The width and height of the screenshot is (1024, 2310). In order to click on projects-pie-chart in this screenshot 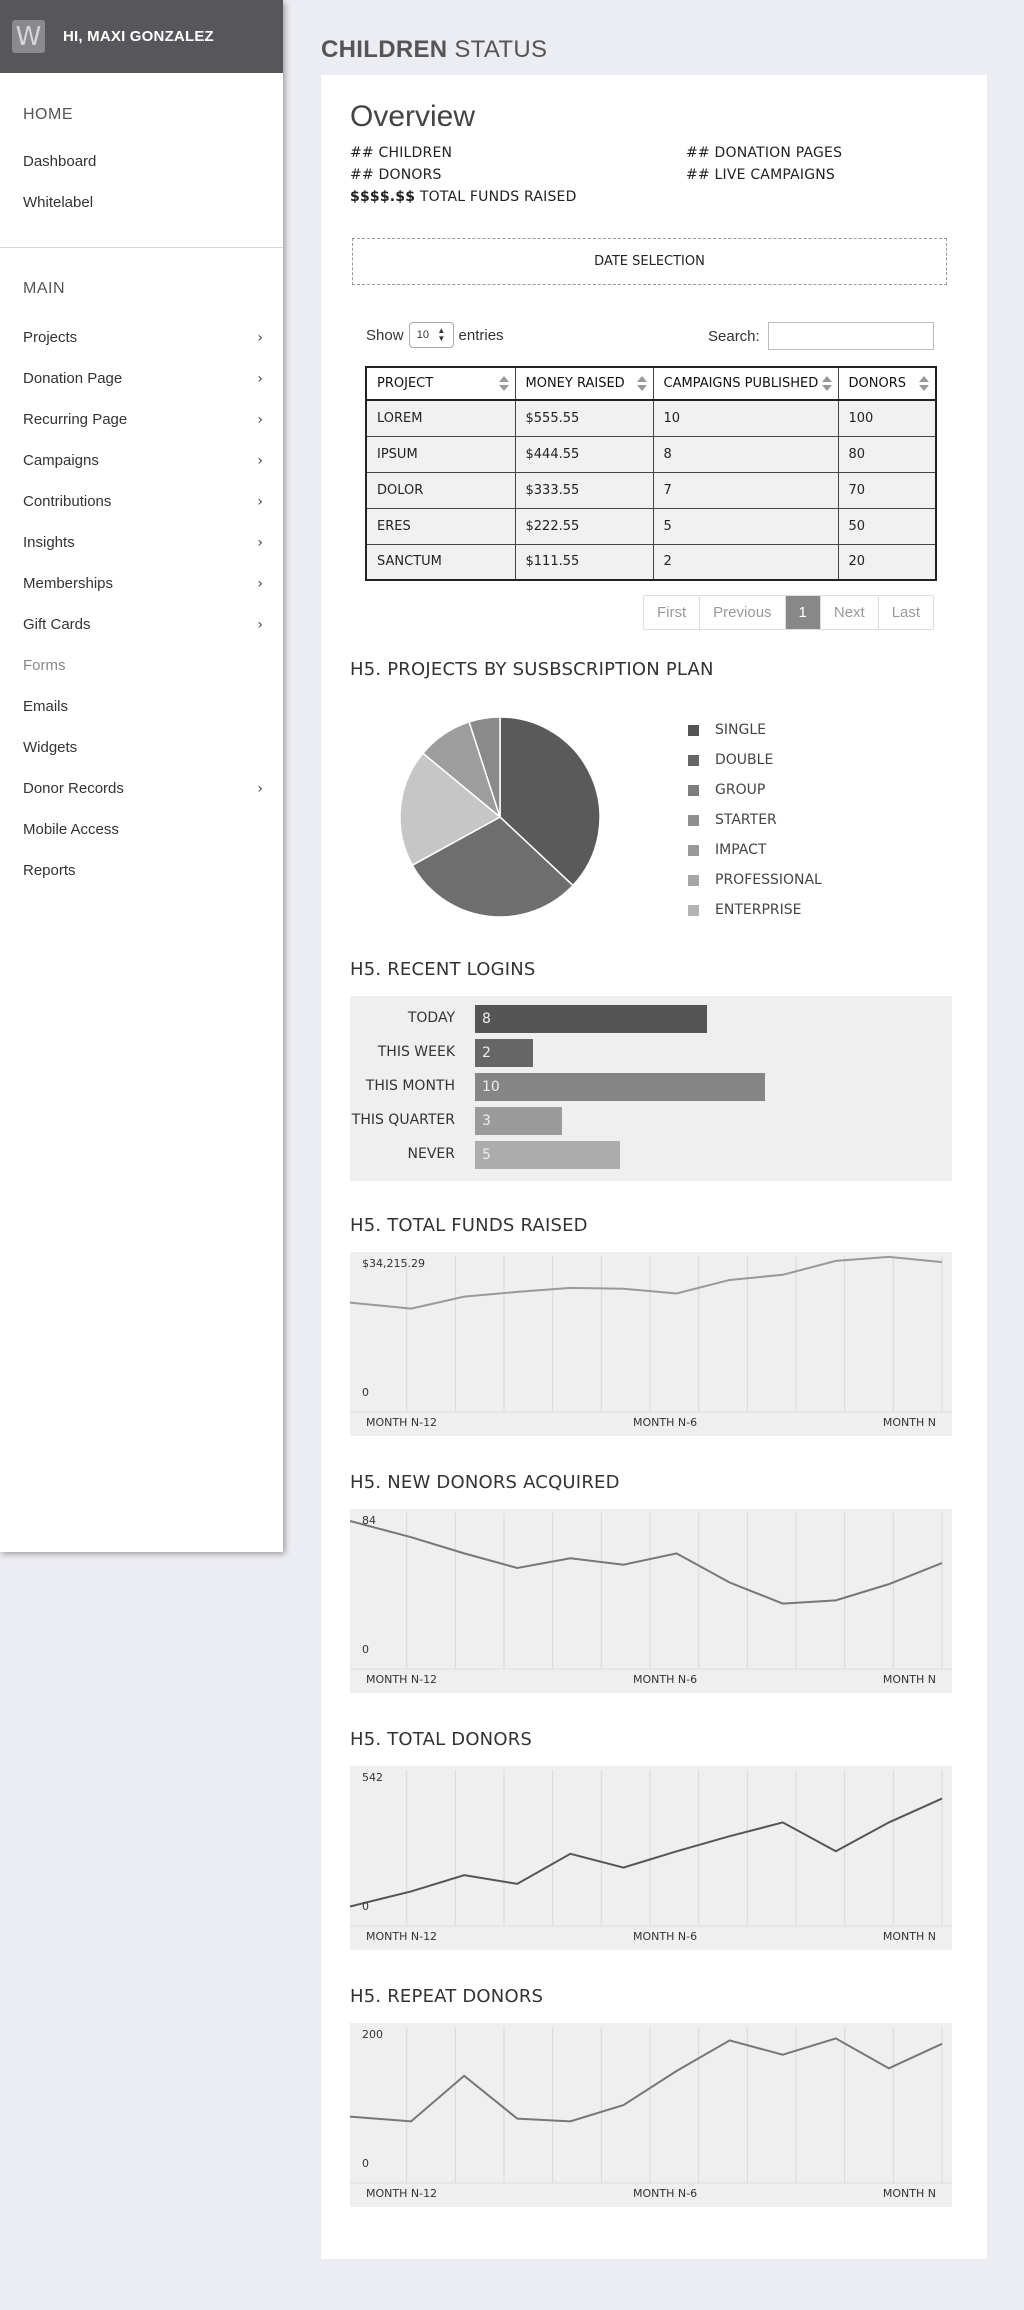, I will do `click(500, 817)`.